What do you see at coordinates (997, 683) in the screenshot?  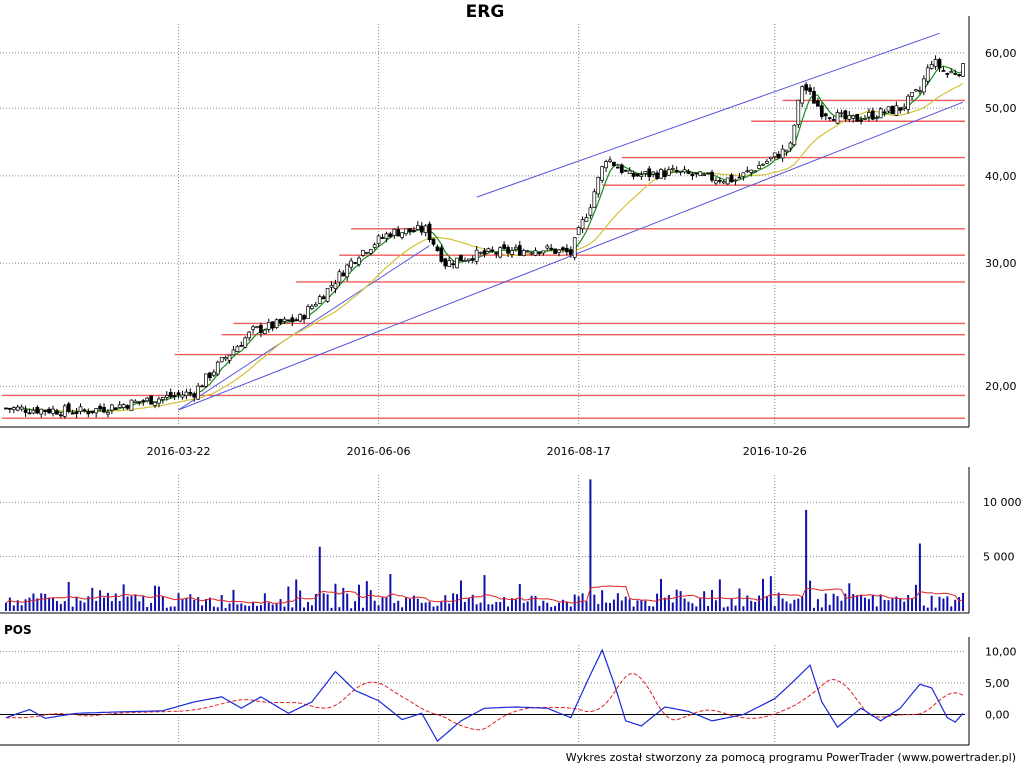 I see `oscillator-tick-label: 5,00` at bounding box center [997, 683].